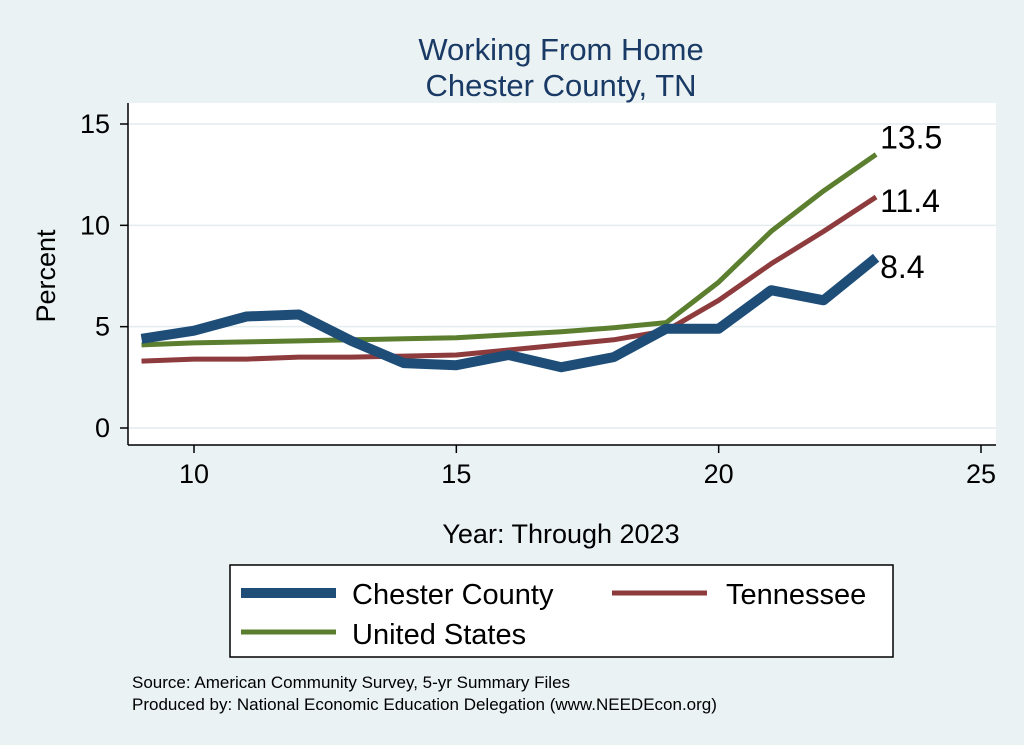 The height and width of the screenshot is (745, 1024). Describe the element at coordinates (981, 474) in the screenshot. I see `x-tick-label-25: 25` at that location.